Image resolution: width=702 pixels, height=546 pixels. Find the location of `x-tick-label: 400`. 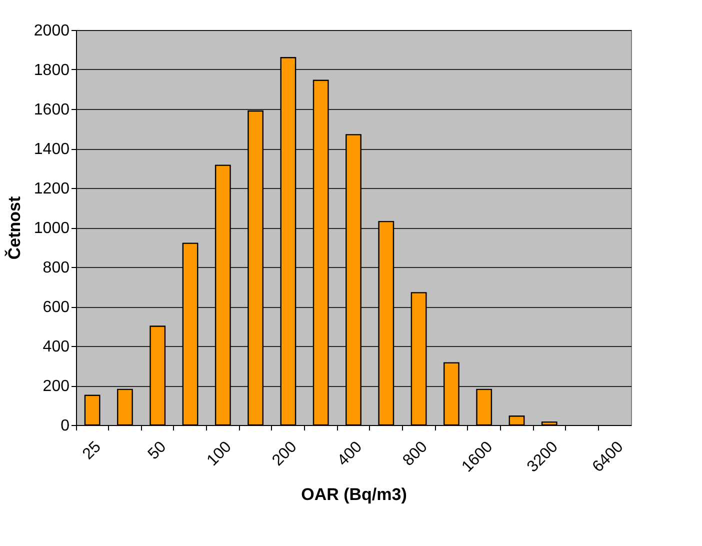

x-tick-label: 400 is located at coordinates (350, 454).